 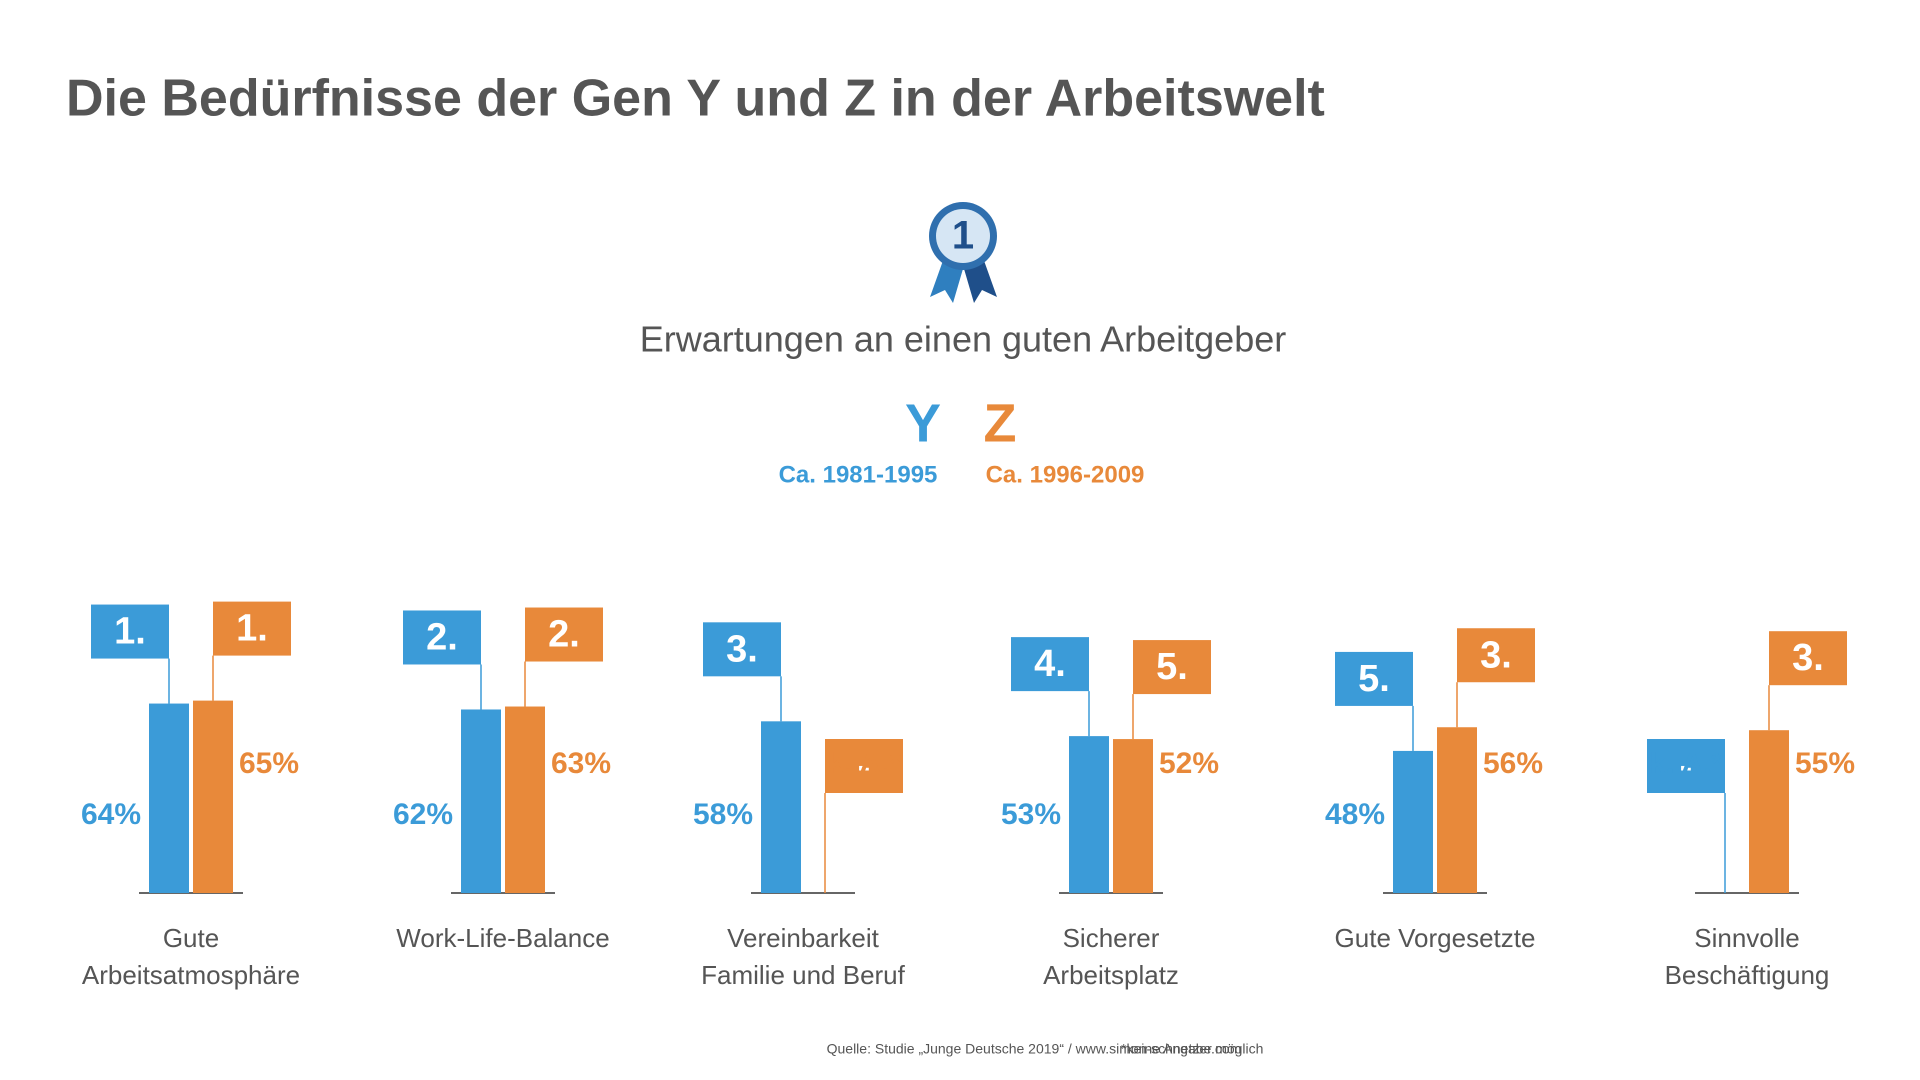 I want to click on value-label: 52%, so click(x=1189, y=763).